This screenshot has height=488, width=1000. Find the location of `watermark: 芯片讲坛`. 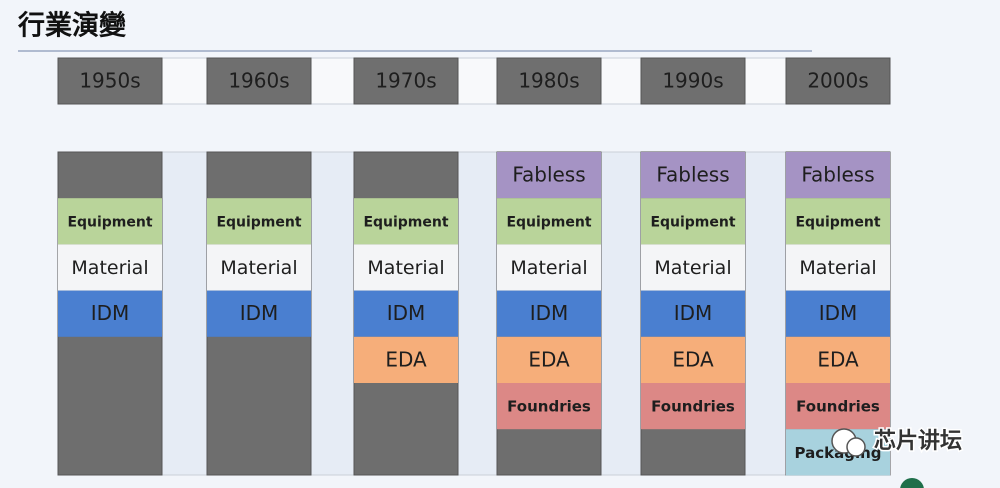

watermark: 芯片讲坛 is located at coordinates (897, 442).